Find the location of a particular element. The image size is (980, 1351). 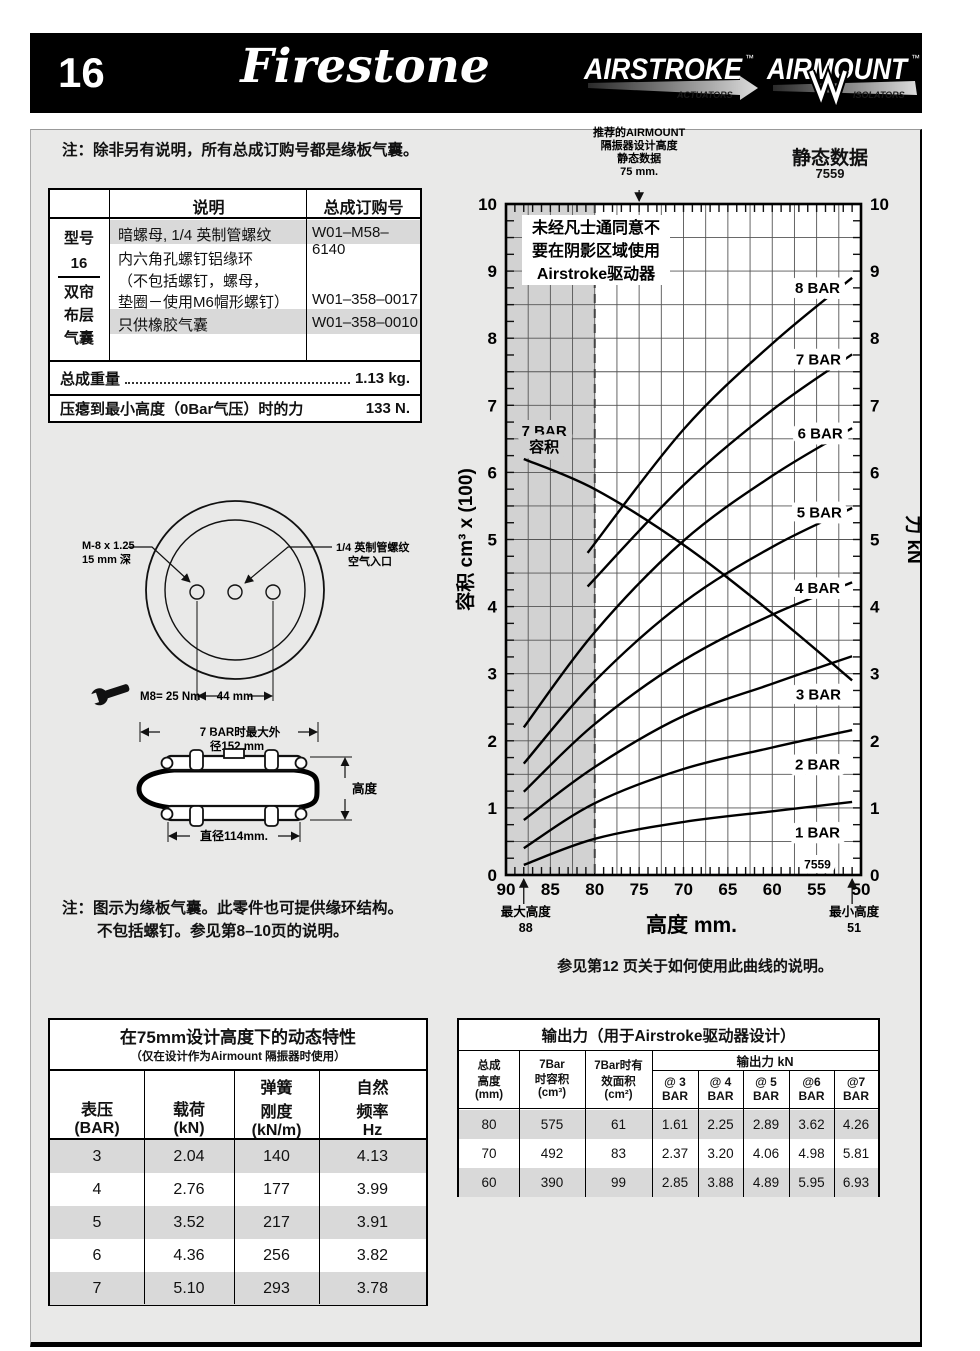

airmount-logo: AIRMOUNT ™ ISOLATORS is located at coordinates (843, 80).